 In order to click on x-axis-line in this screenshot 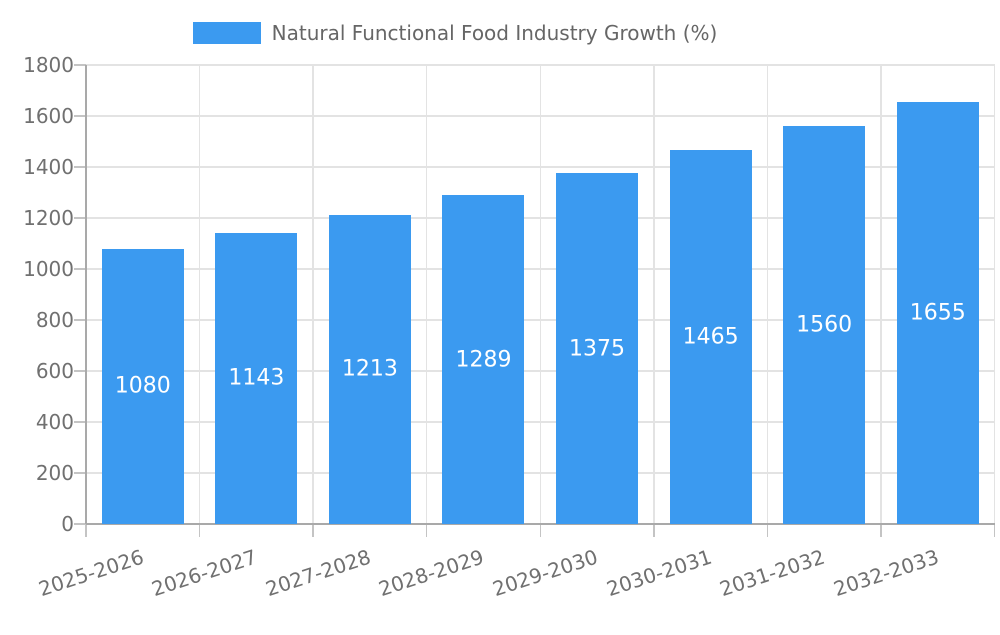, I will do `click(540, 524)`.